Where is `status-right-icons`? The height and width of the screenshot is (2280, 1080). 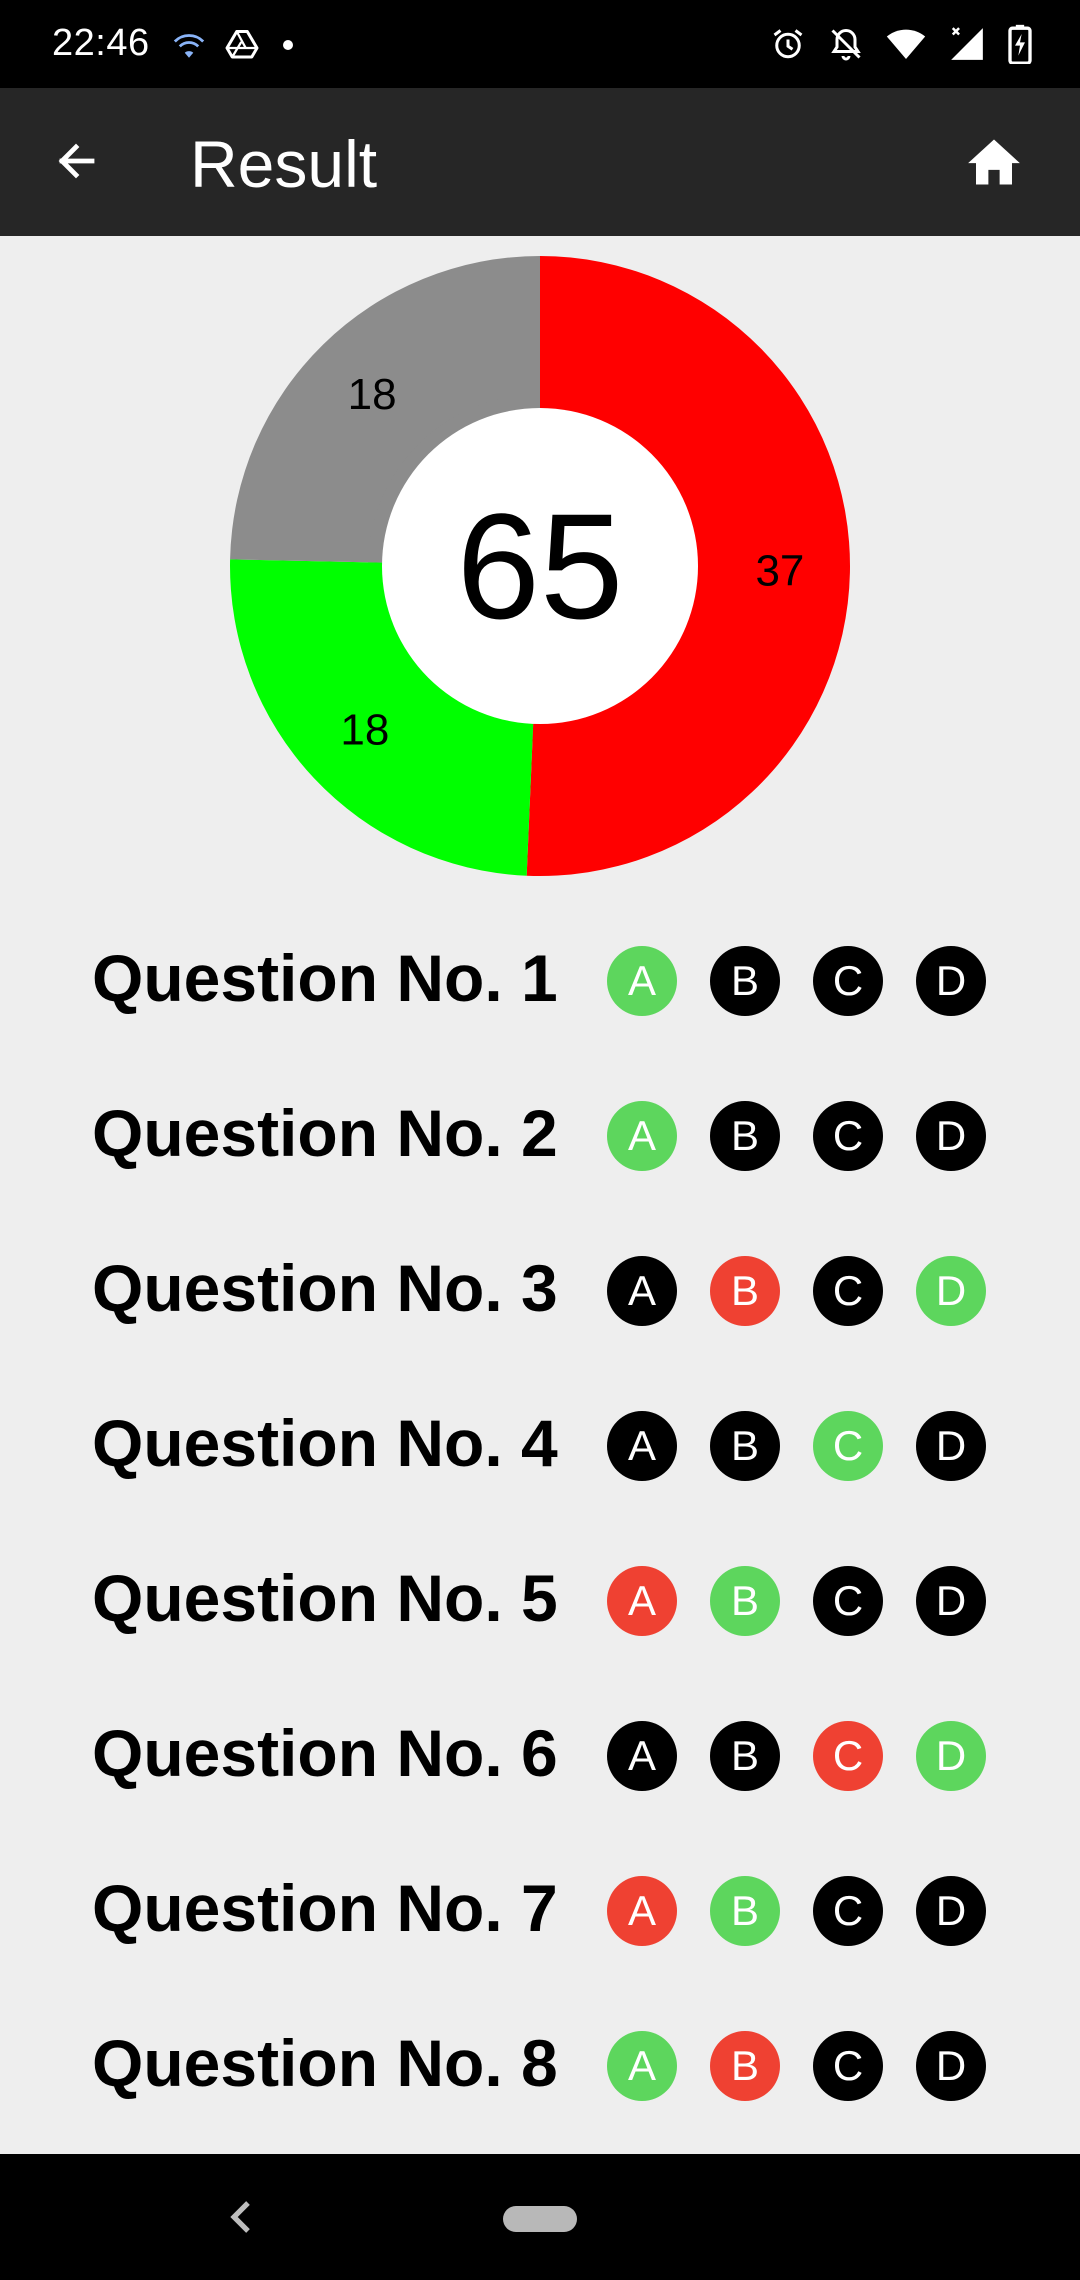
status-right-icons is located at coordinates (901, 44).